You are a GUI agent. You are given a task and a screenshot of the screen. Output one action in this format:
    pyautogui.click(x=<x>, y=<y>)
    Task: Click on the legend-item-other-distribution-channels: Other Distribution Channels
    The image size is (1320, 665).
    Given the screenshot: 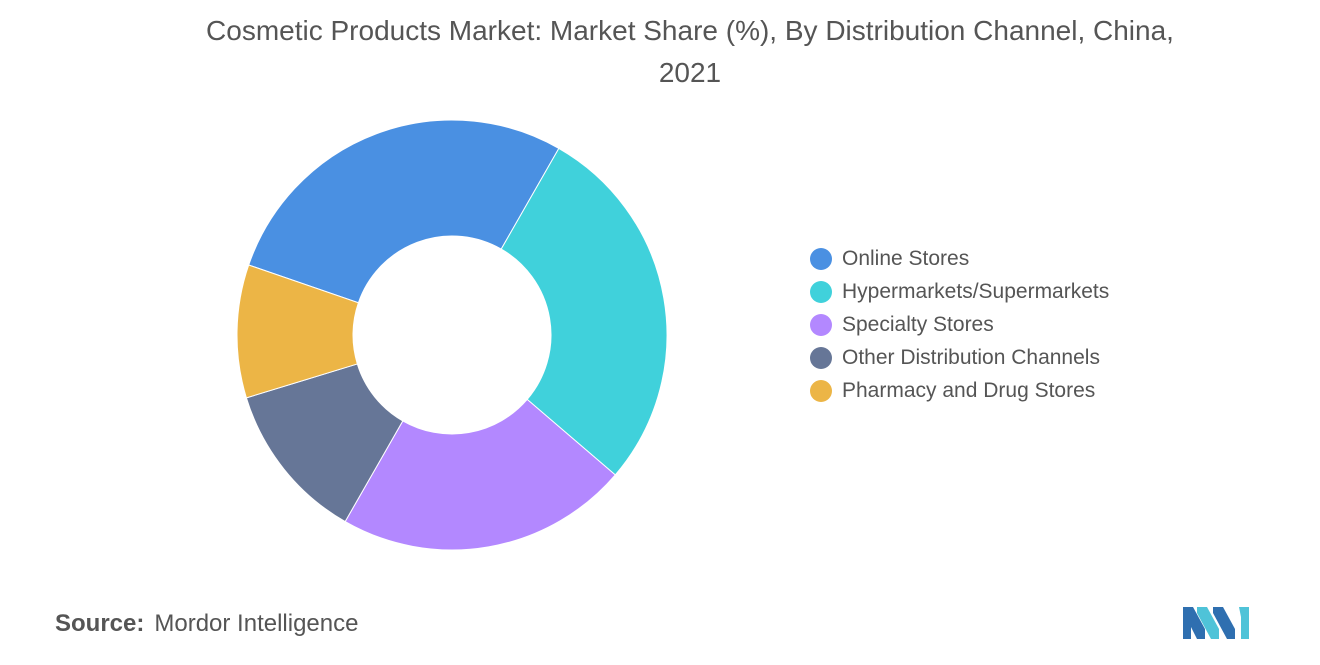 What is the action you would take?
    pyautogui.click(x=959, y=357)
    